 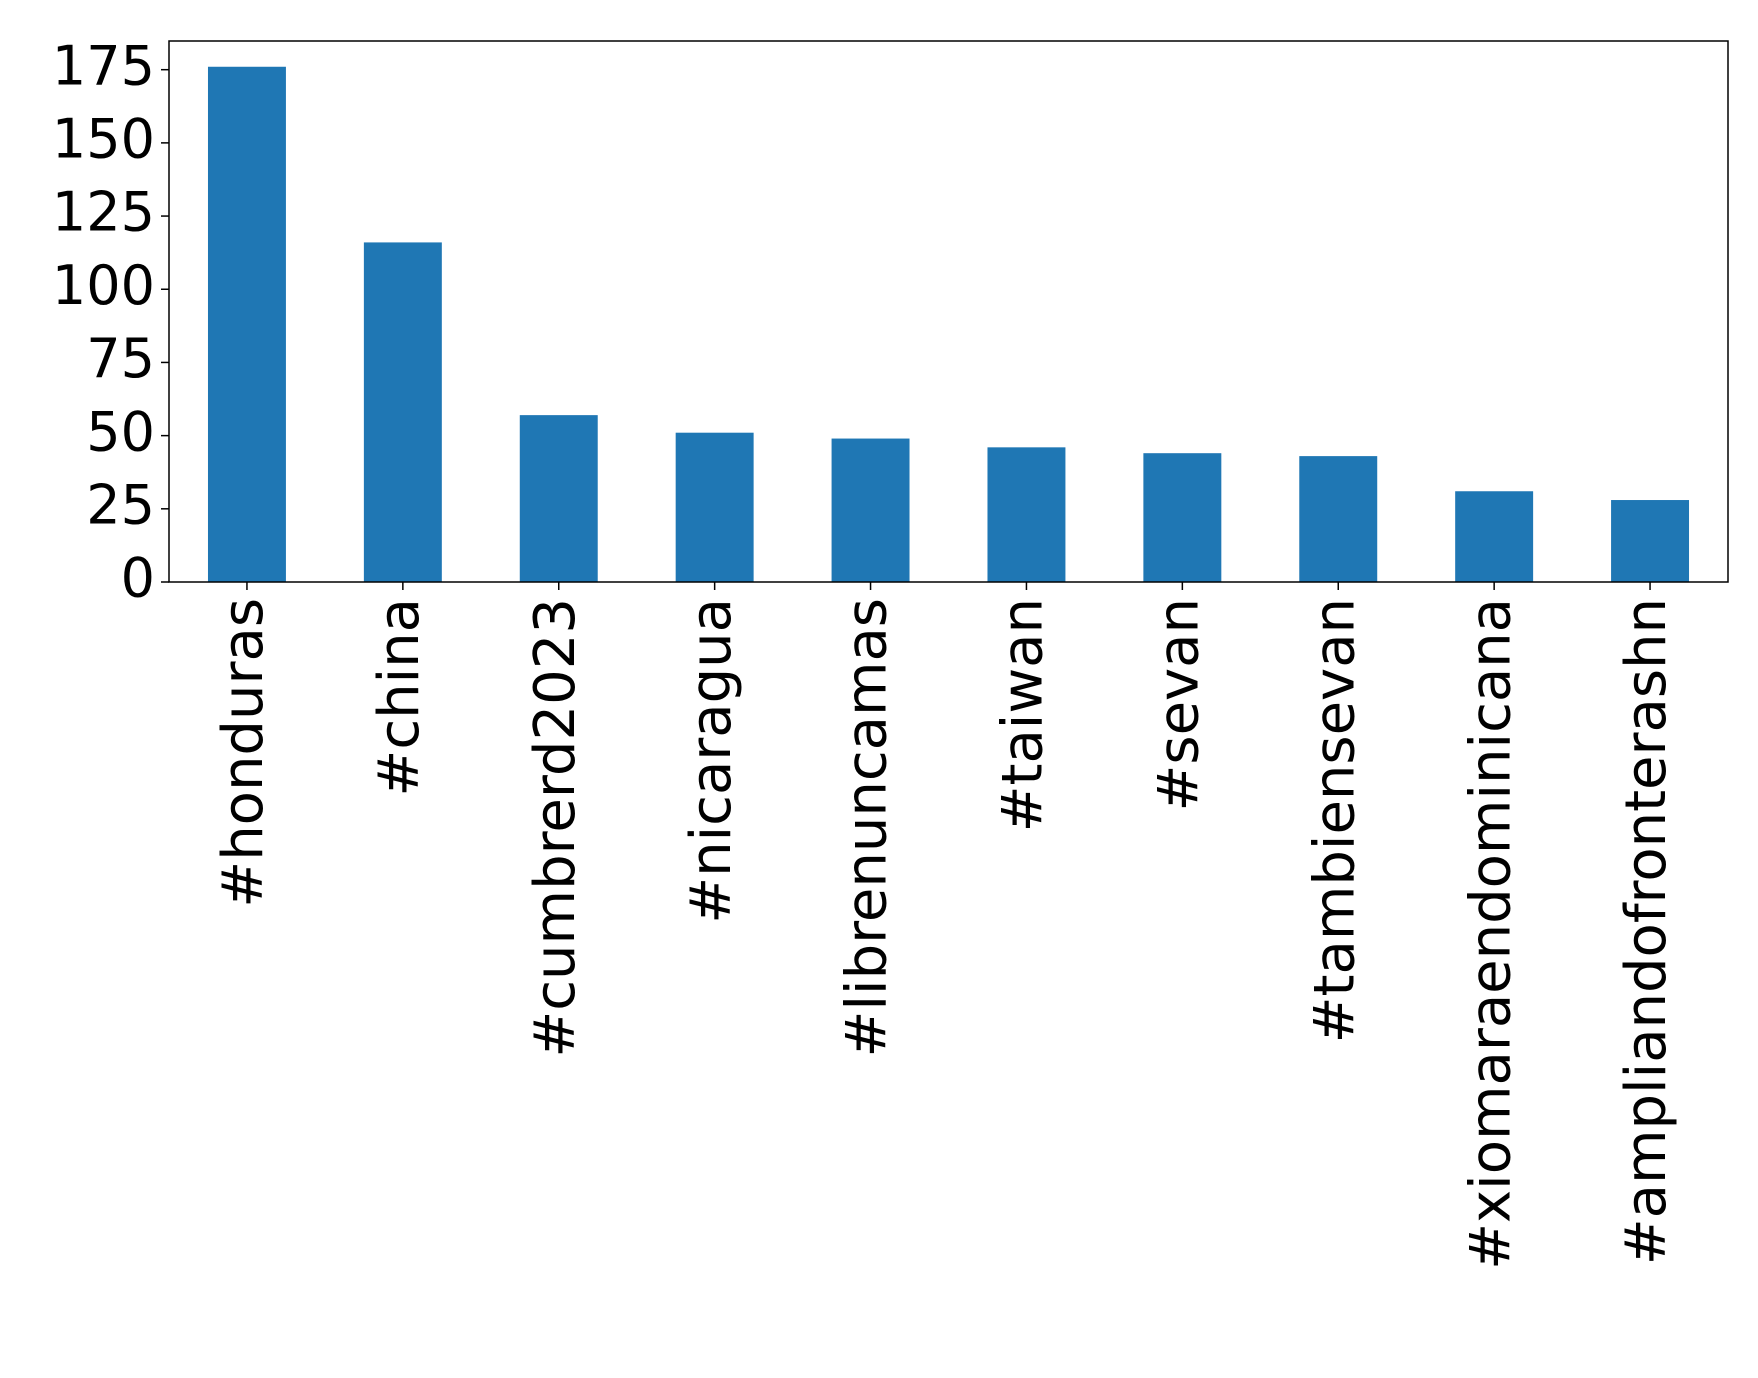 I want to click on x-tick-label: #taiwan, so click(x=1023, y=715).